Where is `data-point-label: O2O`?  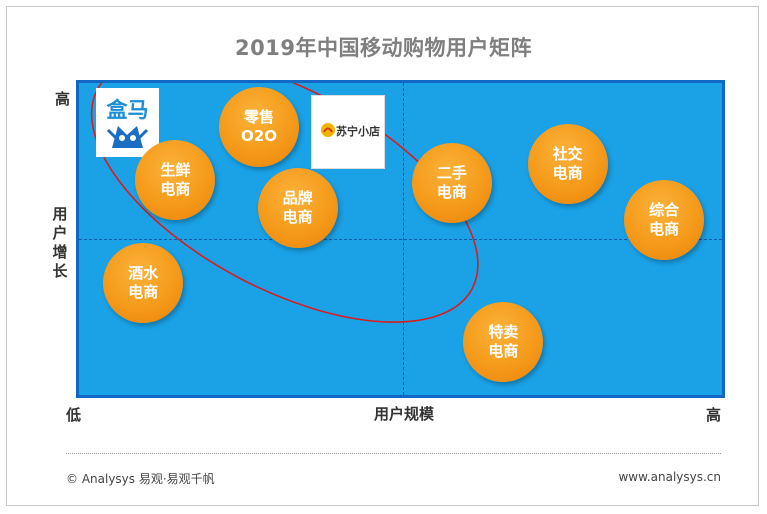 data-point-label: O2O is located at coordinates (259, 135).